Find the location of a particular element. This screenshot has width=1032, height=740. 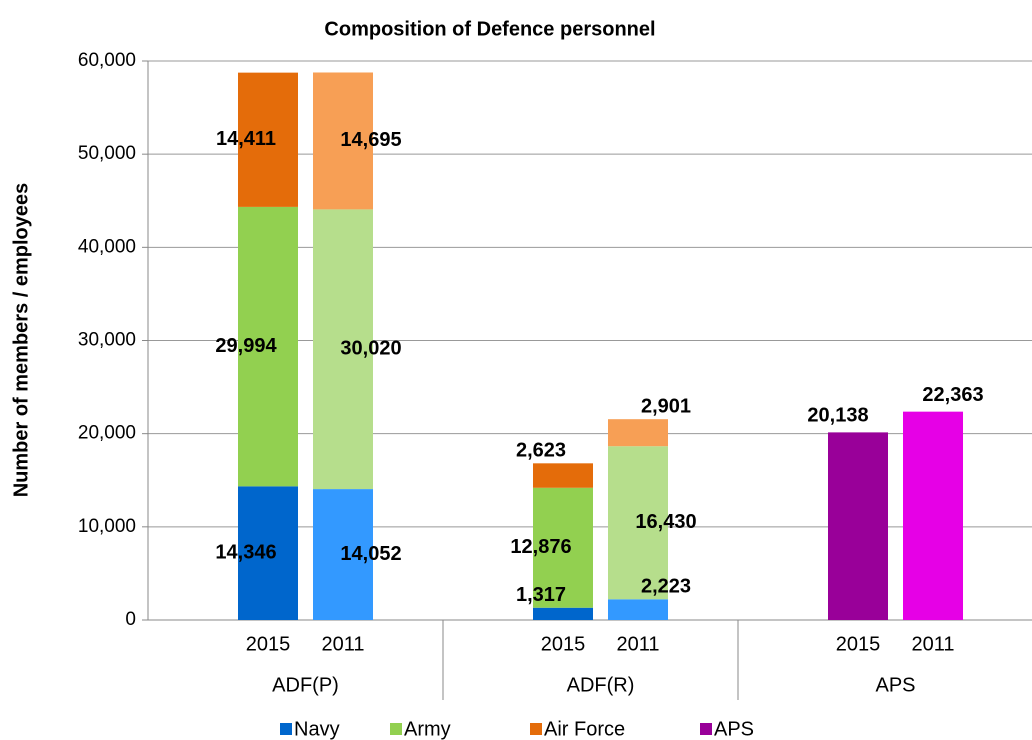

chart-title: Composition of Defence personnel is located at coordinates (489, 29).